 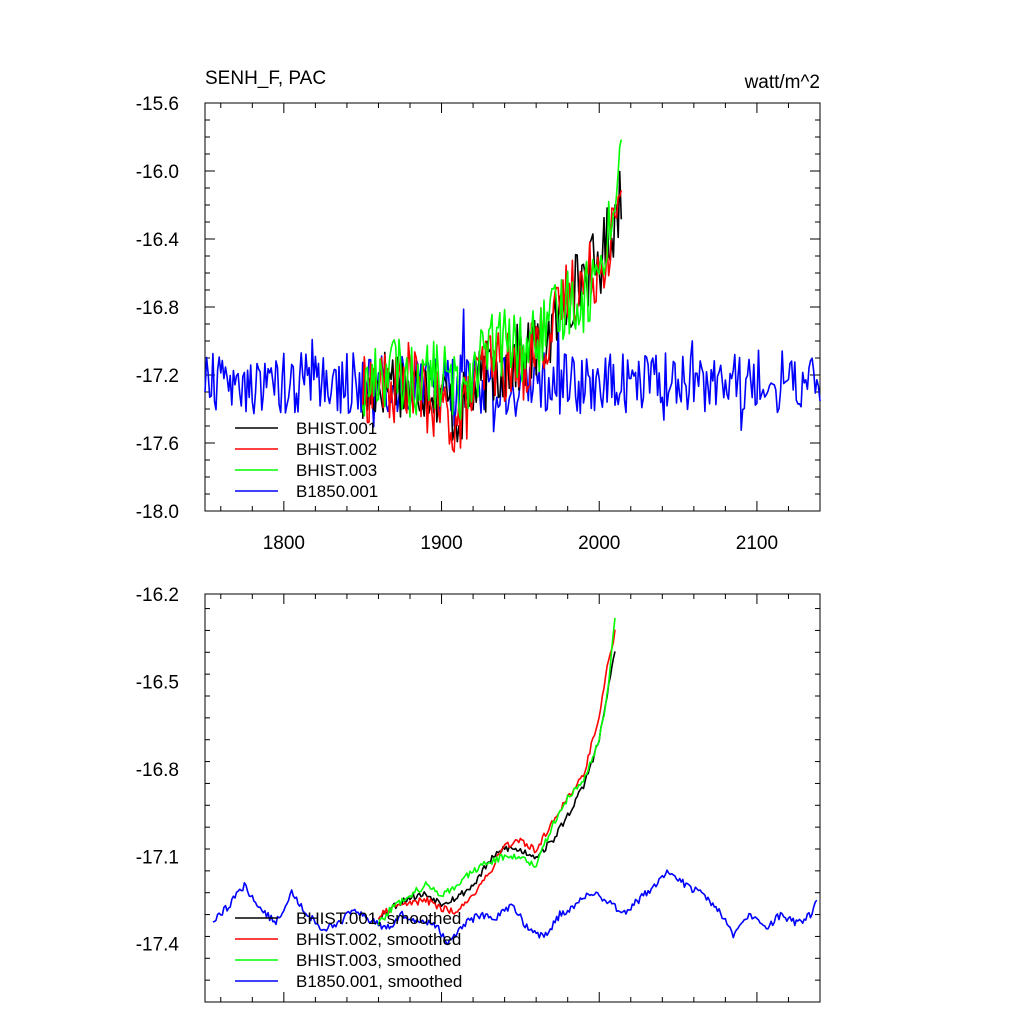 I want to click on legend-label: BHIST.002, smoothed, so click(x=378, y=939).